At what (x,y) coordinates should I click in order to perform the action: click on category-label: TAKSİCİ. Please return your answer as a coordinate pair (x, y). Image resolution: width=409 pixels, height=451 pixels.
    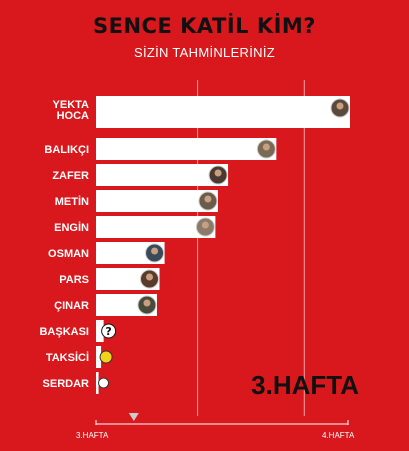
    Looking at the image, I should click on (67, 357).